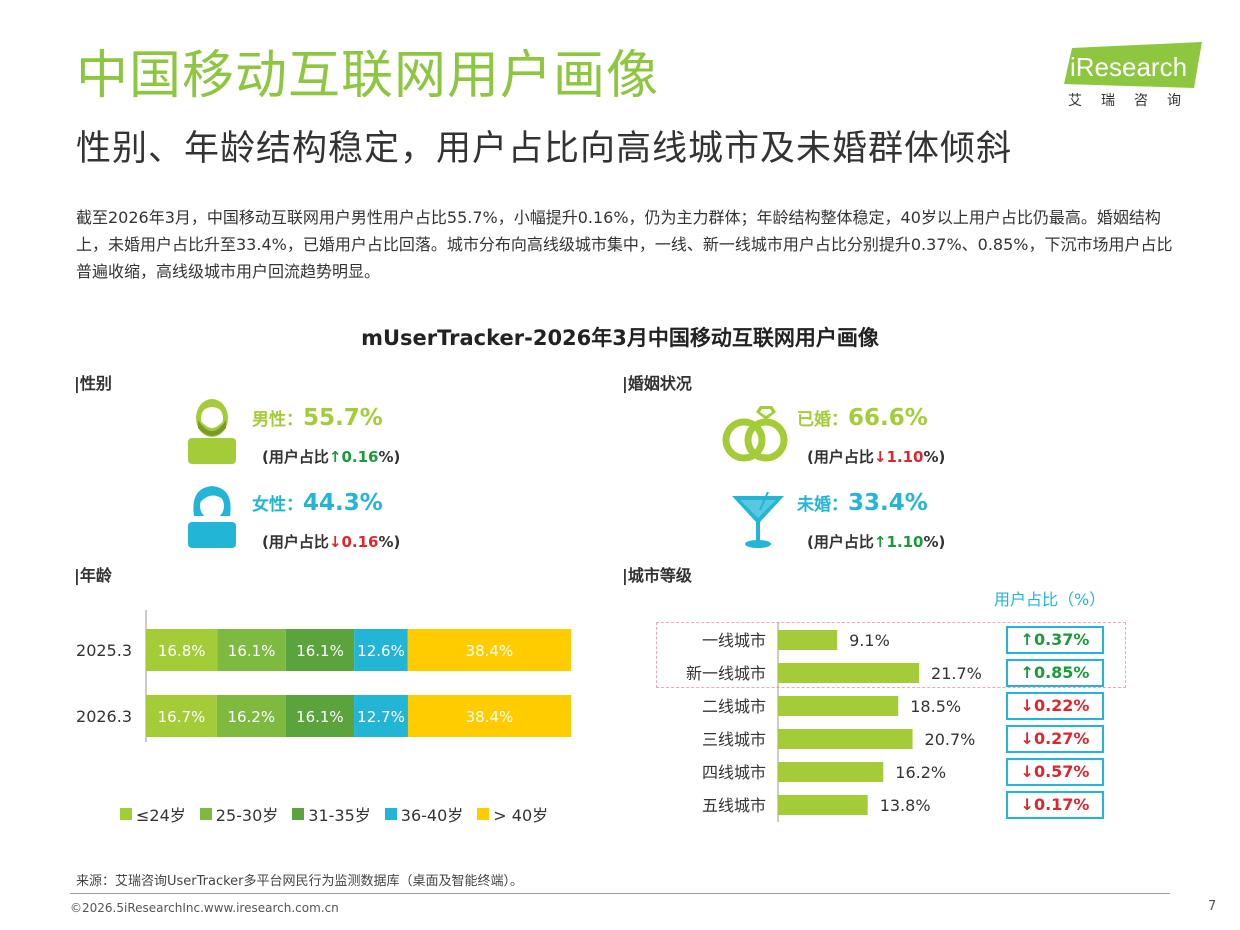  What do you see at coordinates (104, 650) in the screenshot?
I see `age-category-label: 2025.3` at bounding box center [104, 650].